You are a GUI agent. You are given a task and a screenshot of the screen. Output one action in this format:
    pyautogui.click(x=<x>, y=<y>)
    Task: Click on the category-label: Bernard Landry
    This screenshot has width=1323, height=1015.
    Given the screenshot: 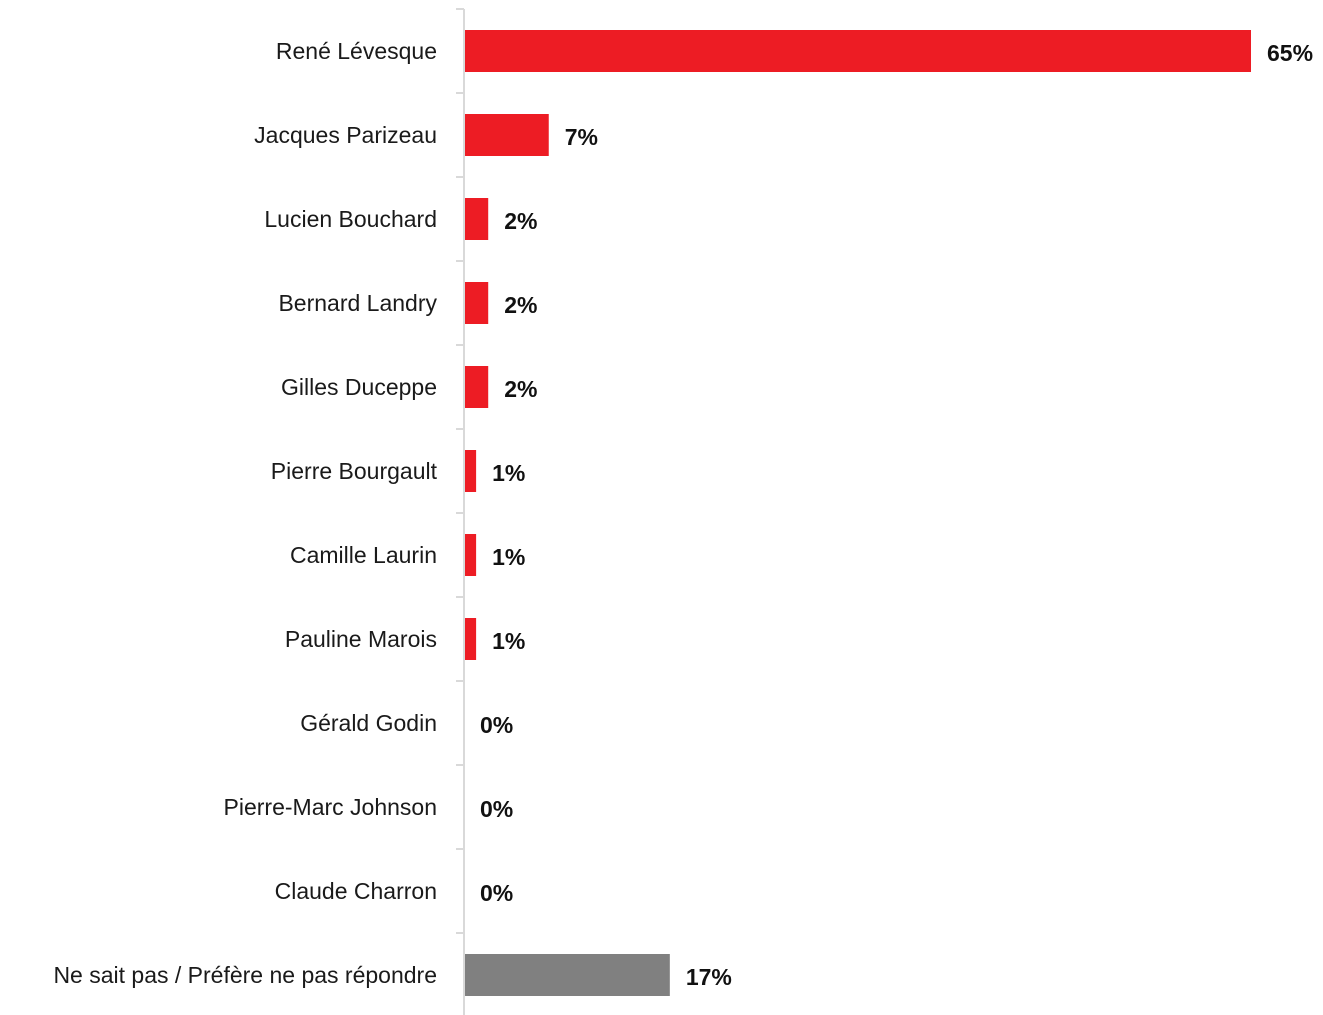 What is the action you would take?
    pyautogui.click(x=357, y=303)
    